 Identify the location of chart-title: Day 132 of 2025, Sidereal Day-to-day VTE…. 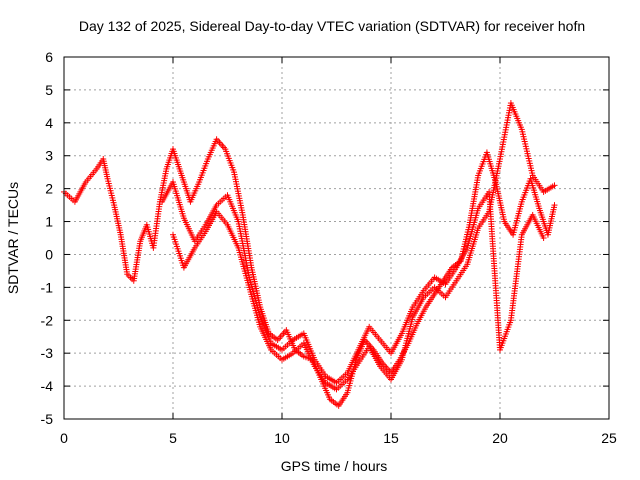
(332, 26).